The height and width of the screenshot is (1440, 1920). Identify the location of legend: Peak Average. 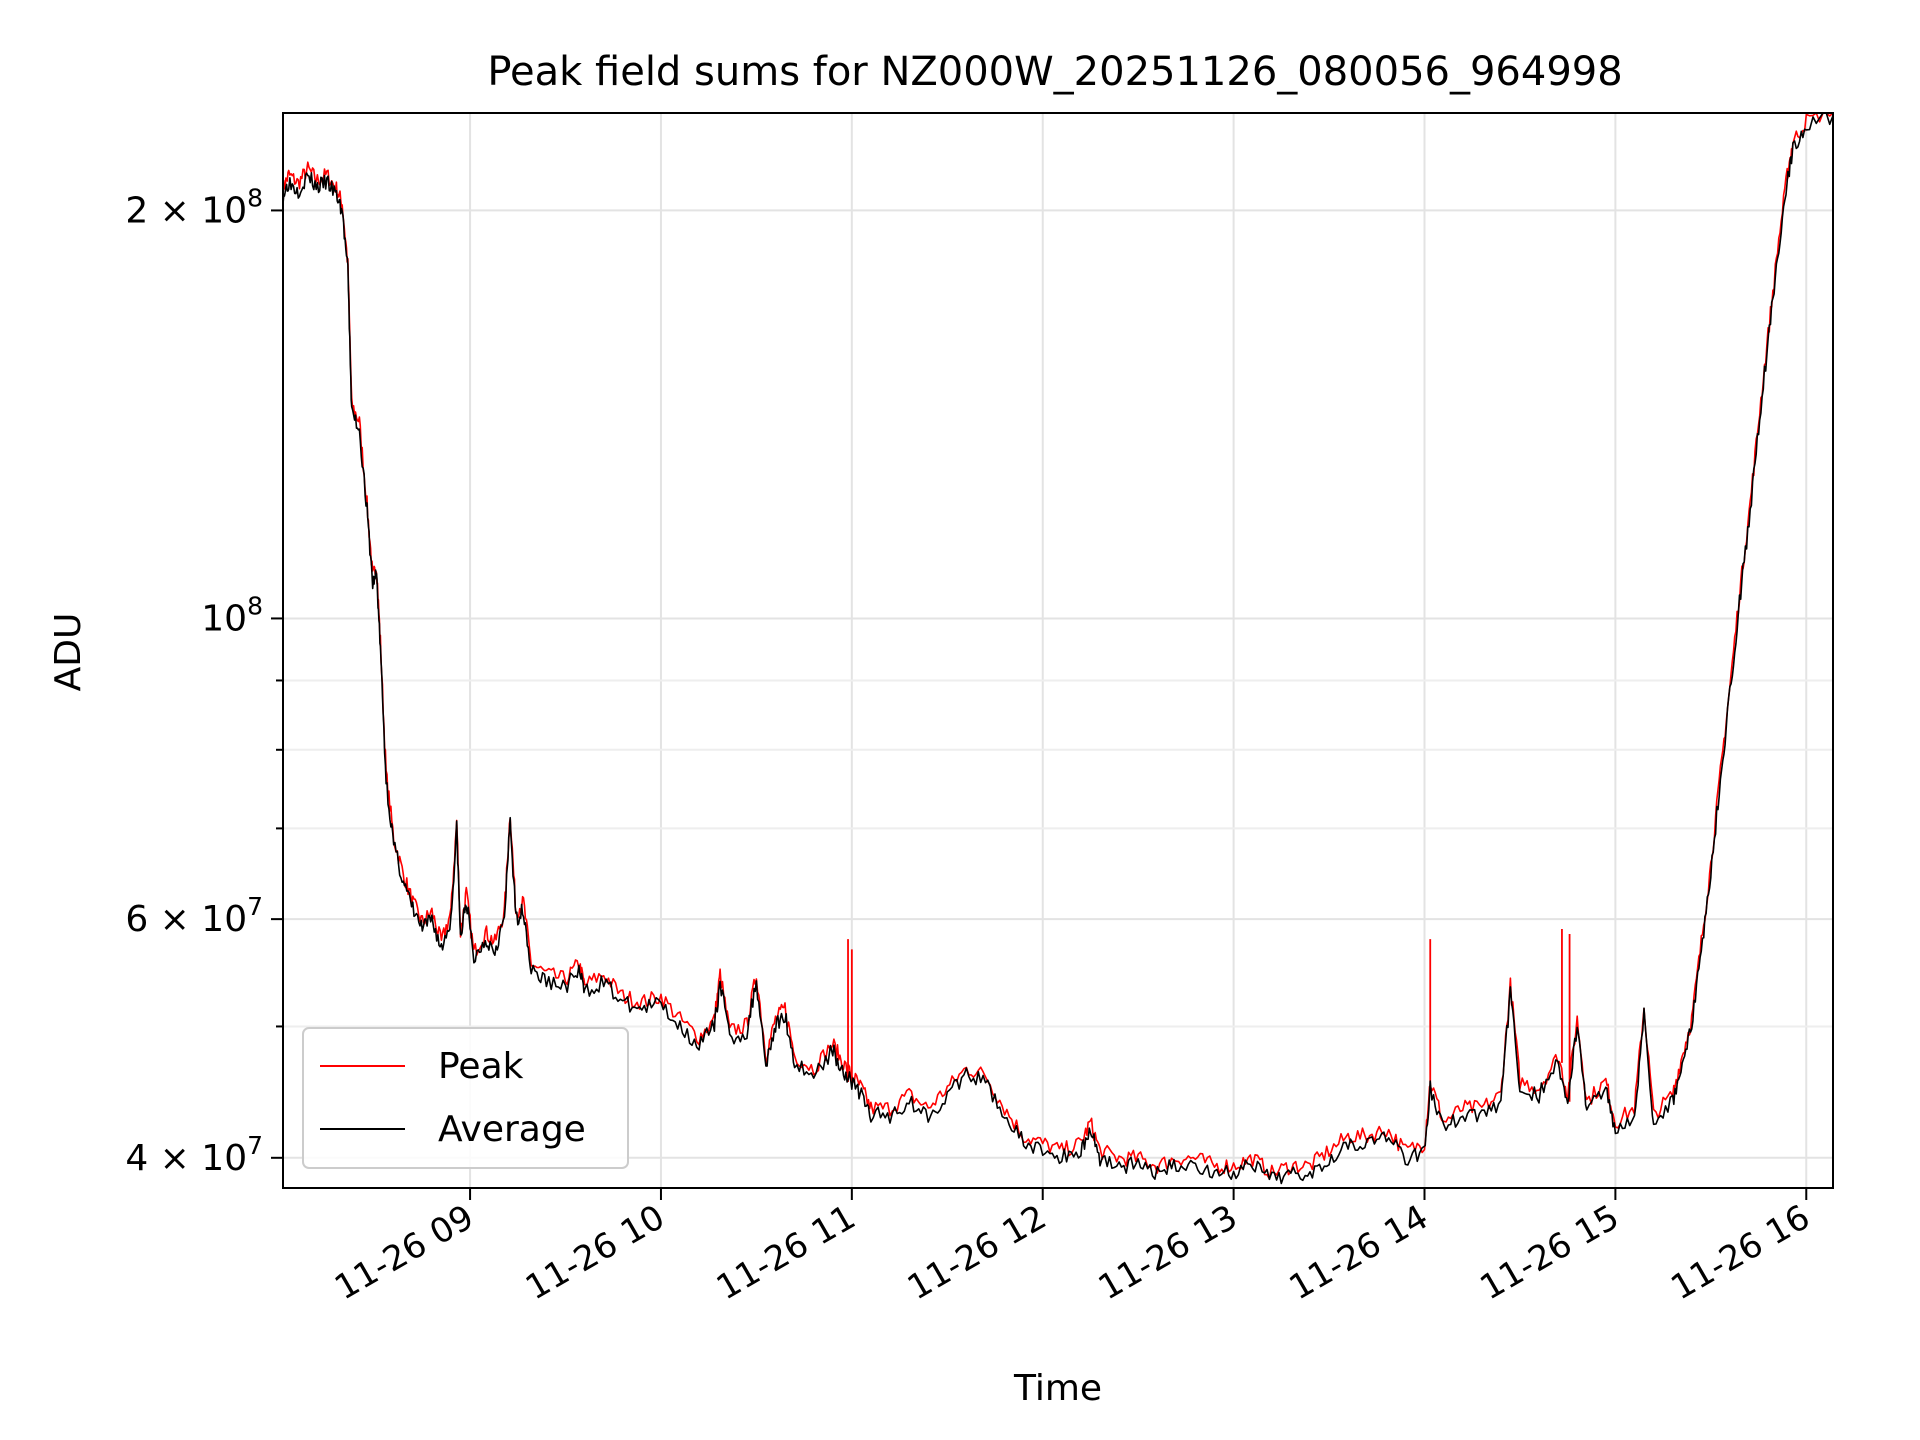
(465, 1098).